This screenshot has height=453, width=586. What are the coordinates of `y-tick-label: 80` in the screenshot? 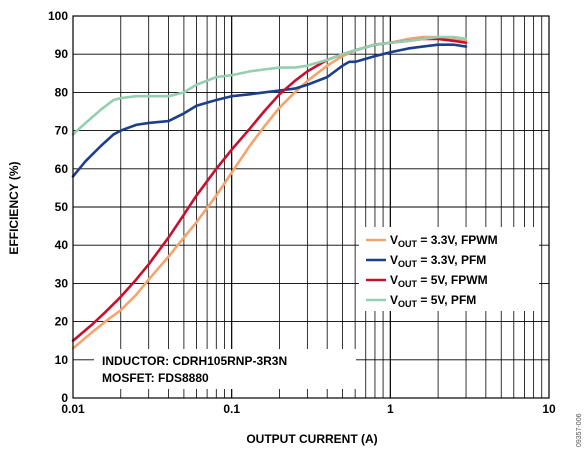 It's located at (62, 92).